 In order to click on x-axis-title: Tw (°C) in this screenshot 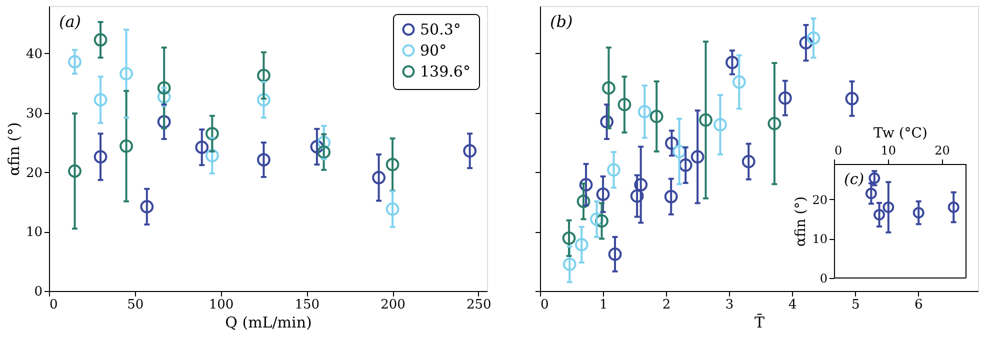, I will do `click(901, 134)`.